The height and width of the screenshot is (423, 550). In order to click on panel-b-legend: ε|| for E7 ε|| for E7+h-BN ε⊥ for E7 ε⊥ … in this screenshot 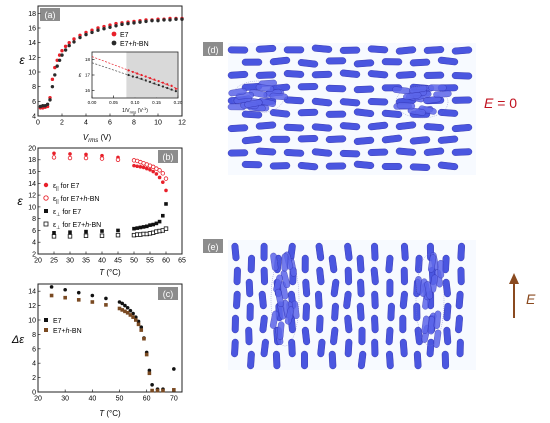, I will do `click(72, 206)`.